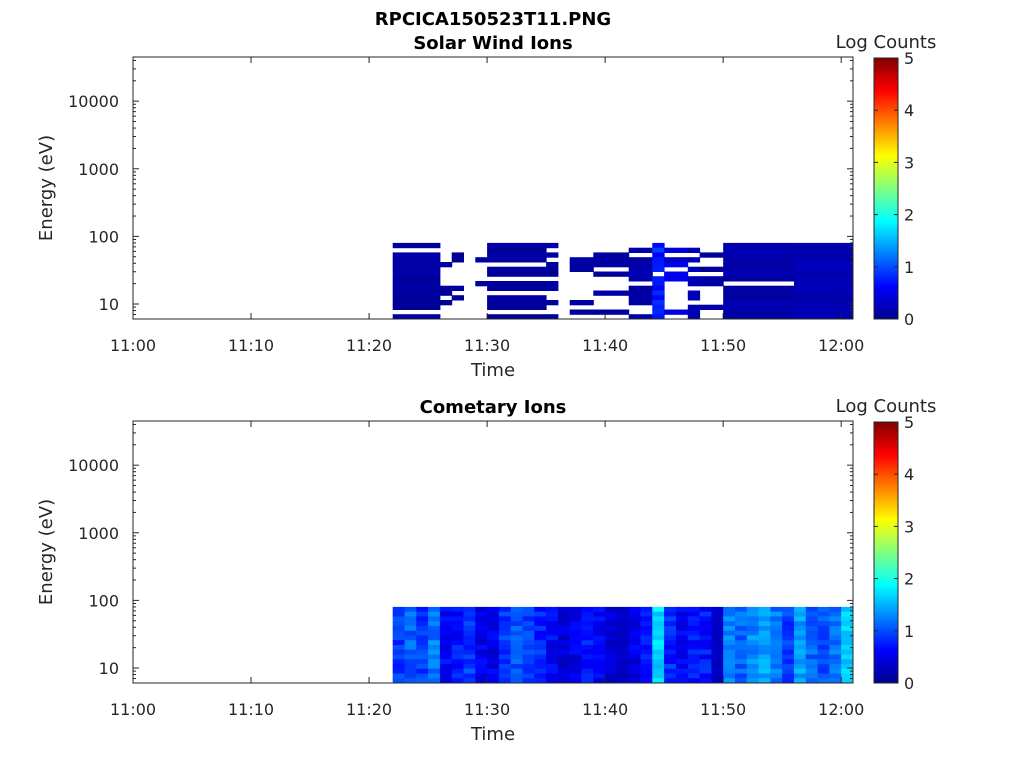 The height and width of the screenshot is (768, 1024). What do you see at coordinates (492, 734) in the screenshot?
I see `x-axis-label: Time` at bounding box center [492, 734].